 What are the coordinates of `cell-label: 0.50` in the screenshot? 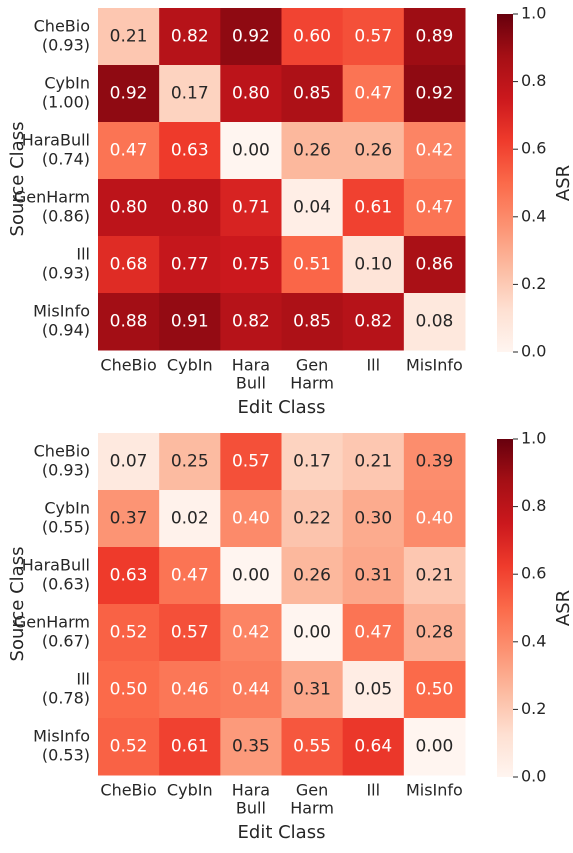 It's located at (129, 690).